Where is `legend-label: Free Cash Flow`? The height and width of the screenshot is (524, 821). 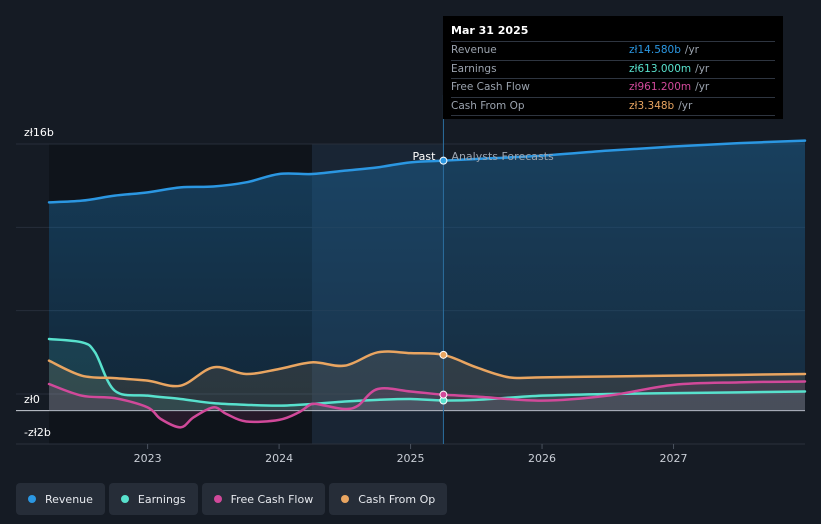 legend-label: Free Cash Flow is located at coordinates (272, 499).